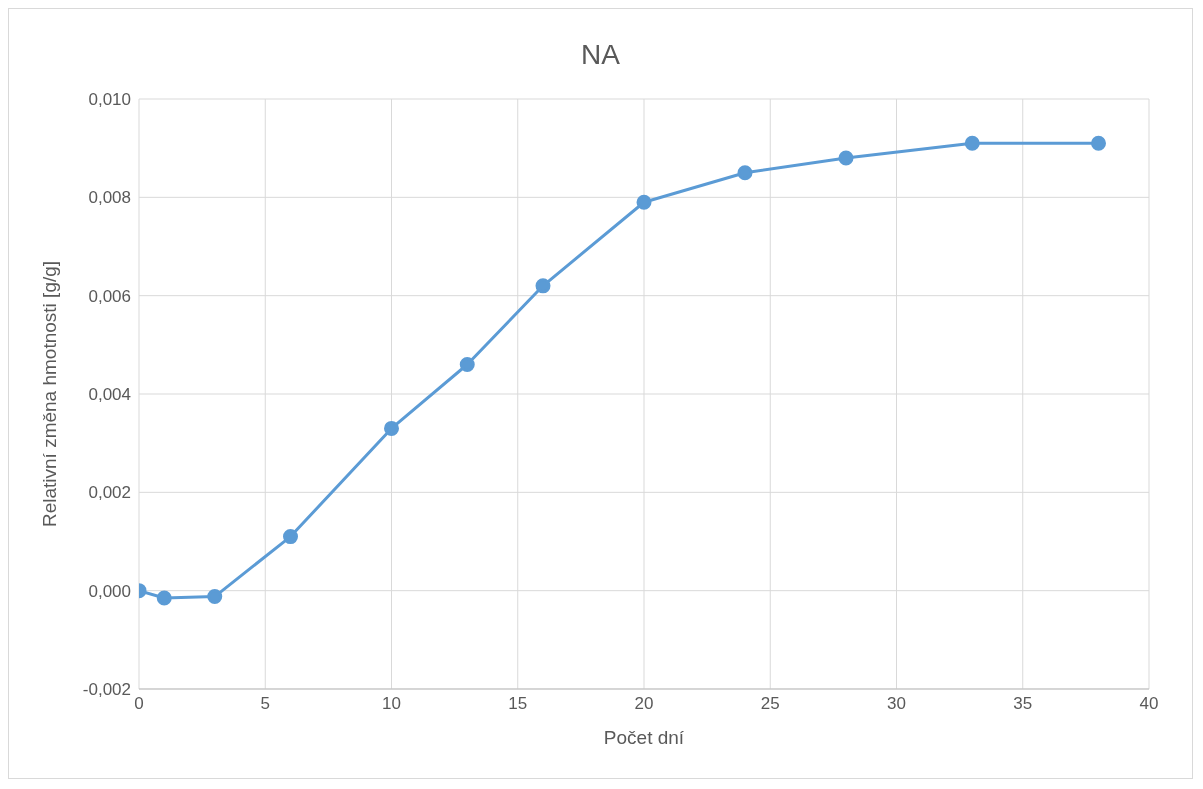 This screenshot has height=789, width=1203. I want to click on y-tick-label: 0,000, so click(109, 591).